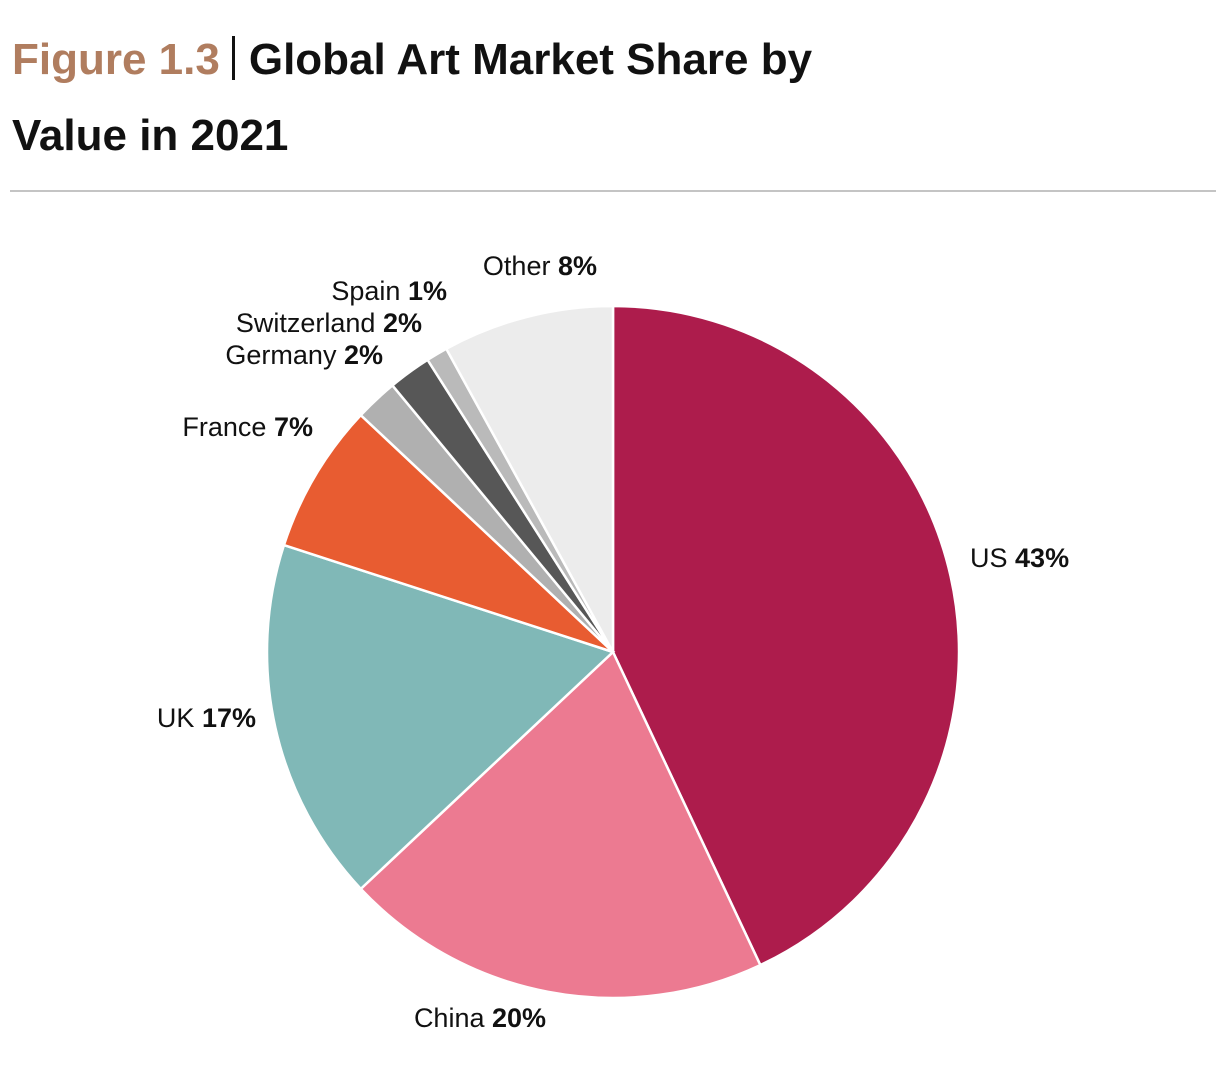 The image size is (1228, 1074). Describe the element at coordinates (176, 718) in the screenshot. I see `category-label: UK` at that location.